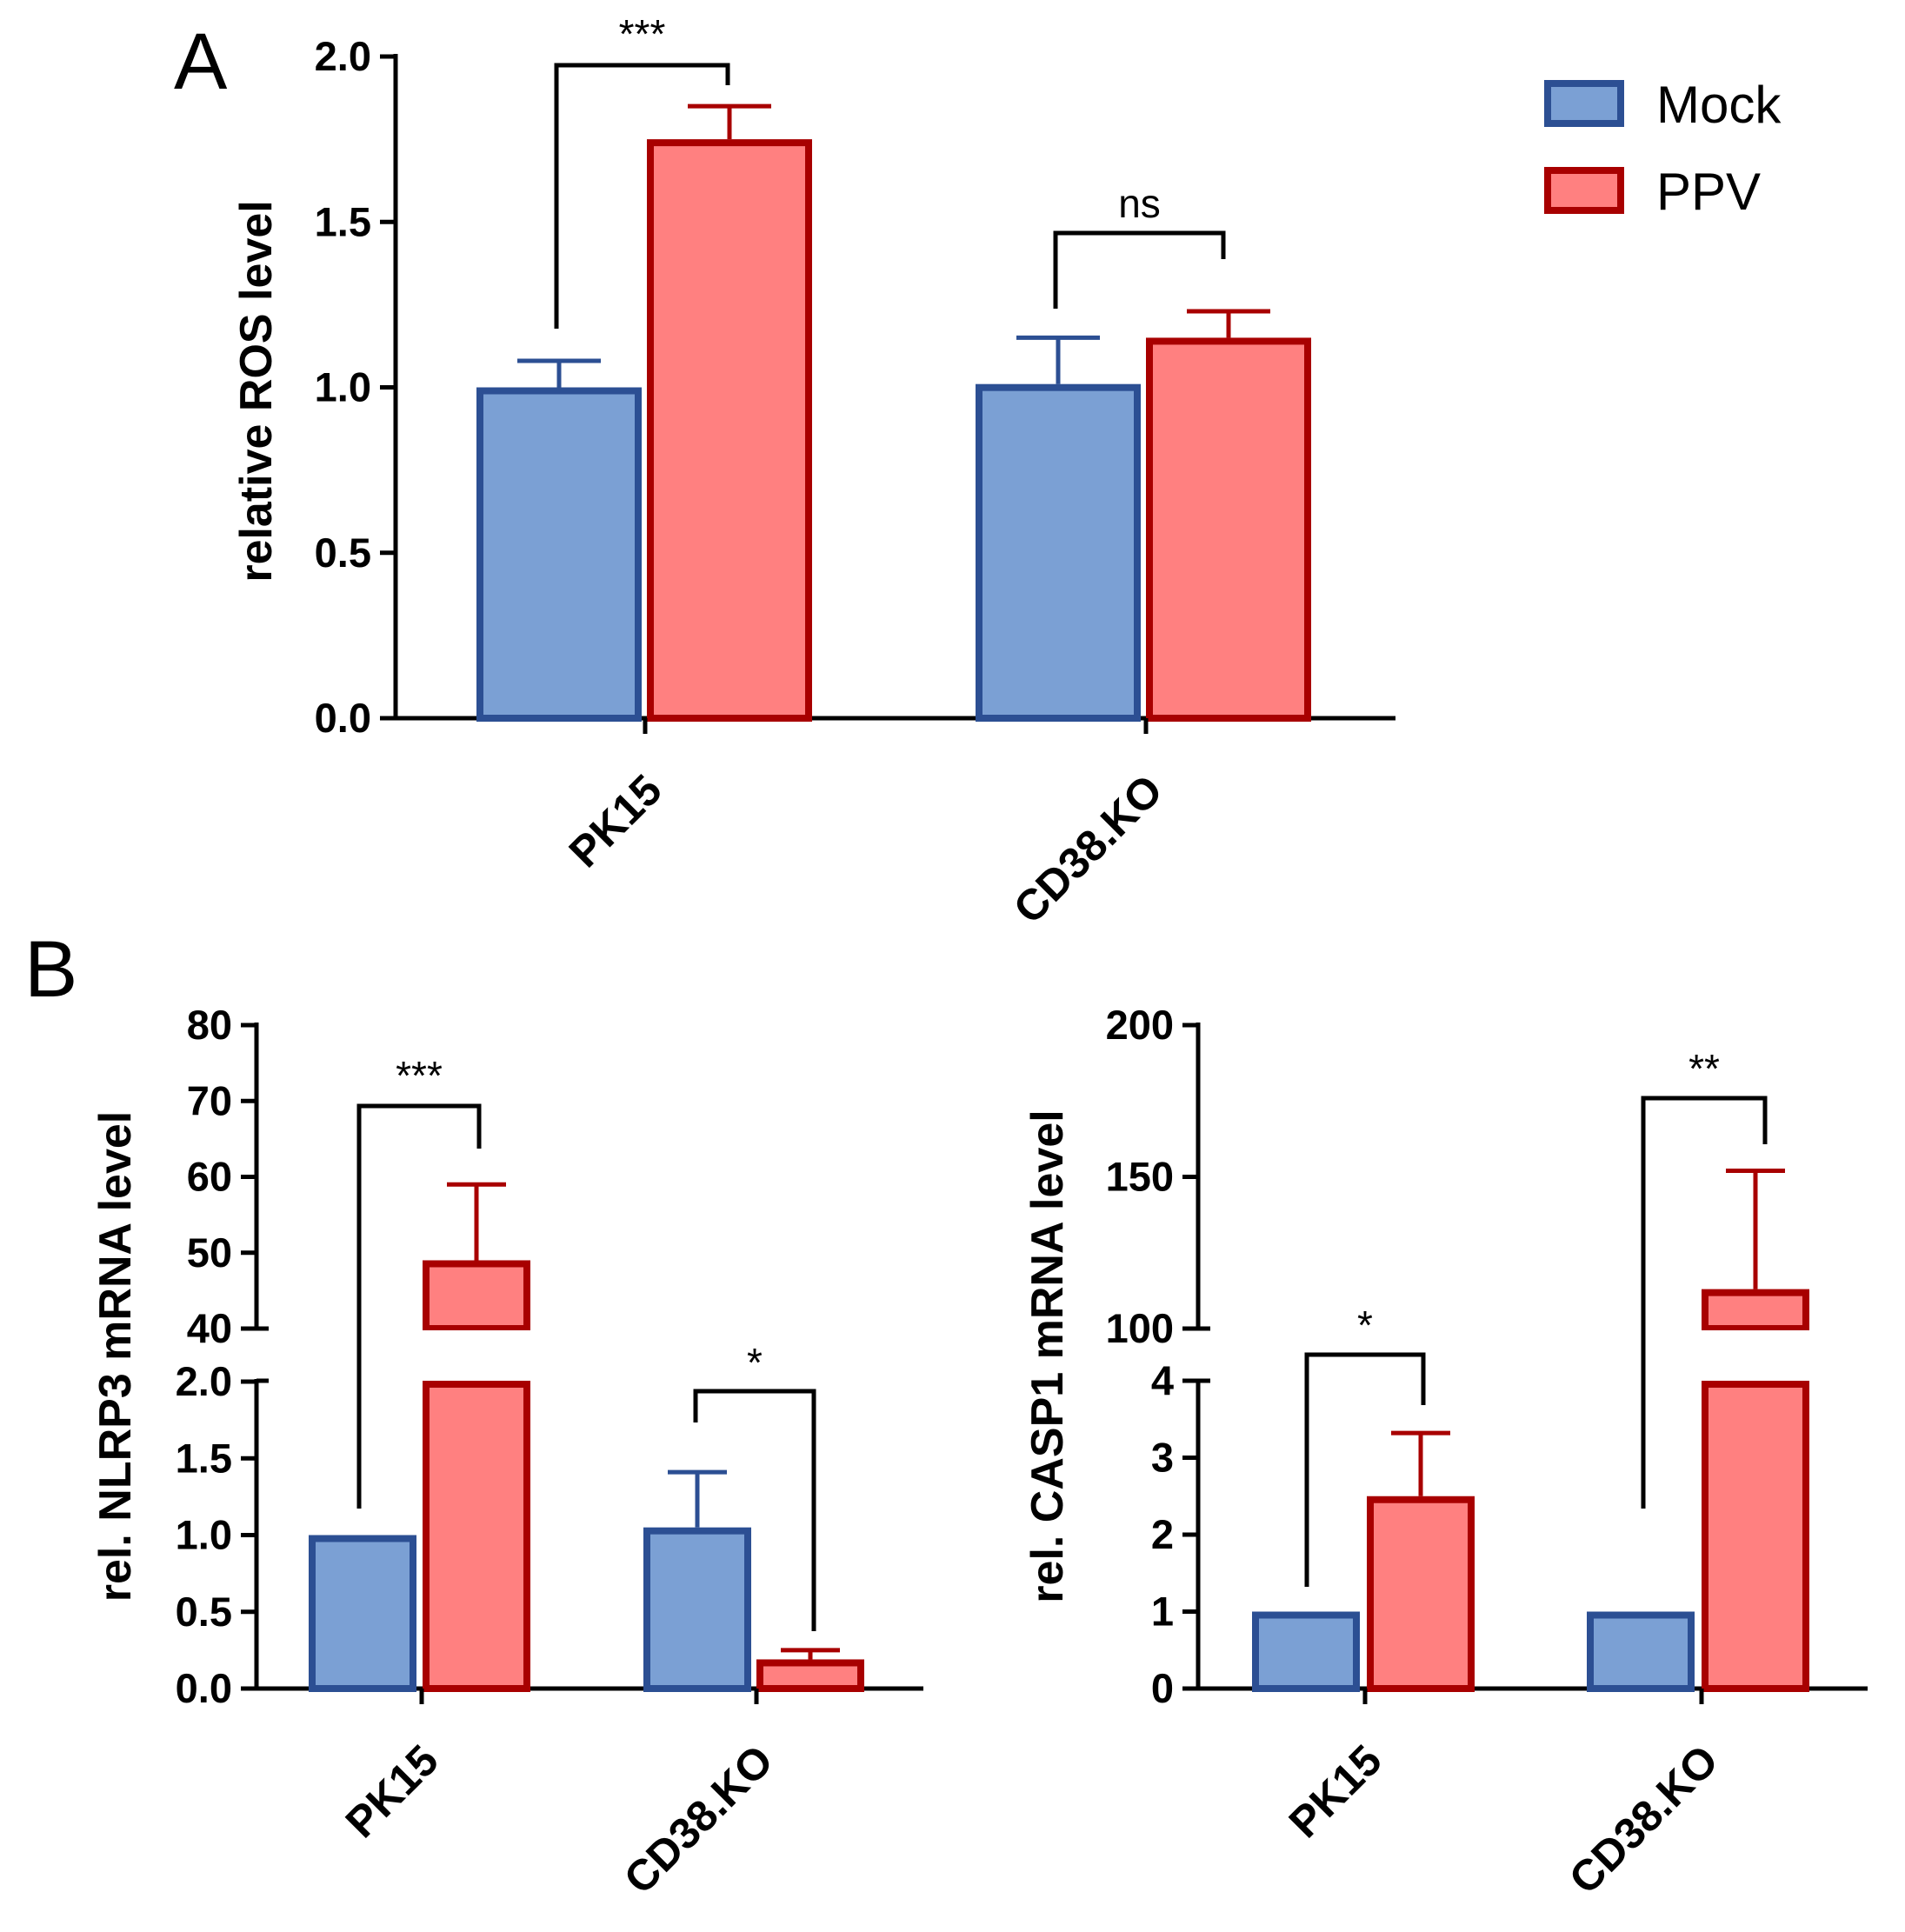 This screenshot has height=1932, width=1905. Describe the element at coordinates (755, 1362) in the screenshot. I see `significance-1-label: *` at that location.